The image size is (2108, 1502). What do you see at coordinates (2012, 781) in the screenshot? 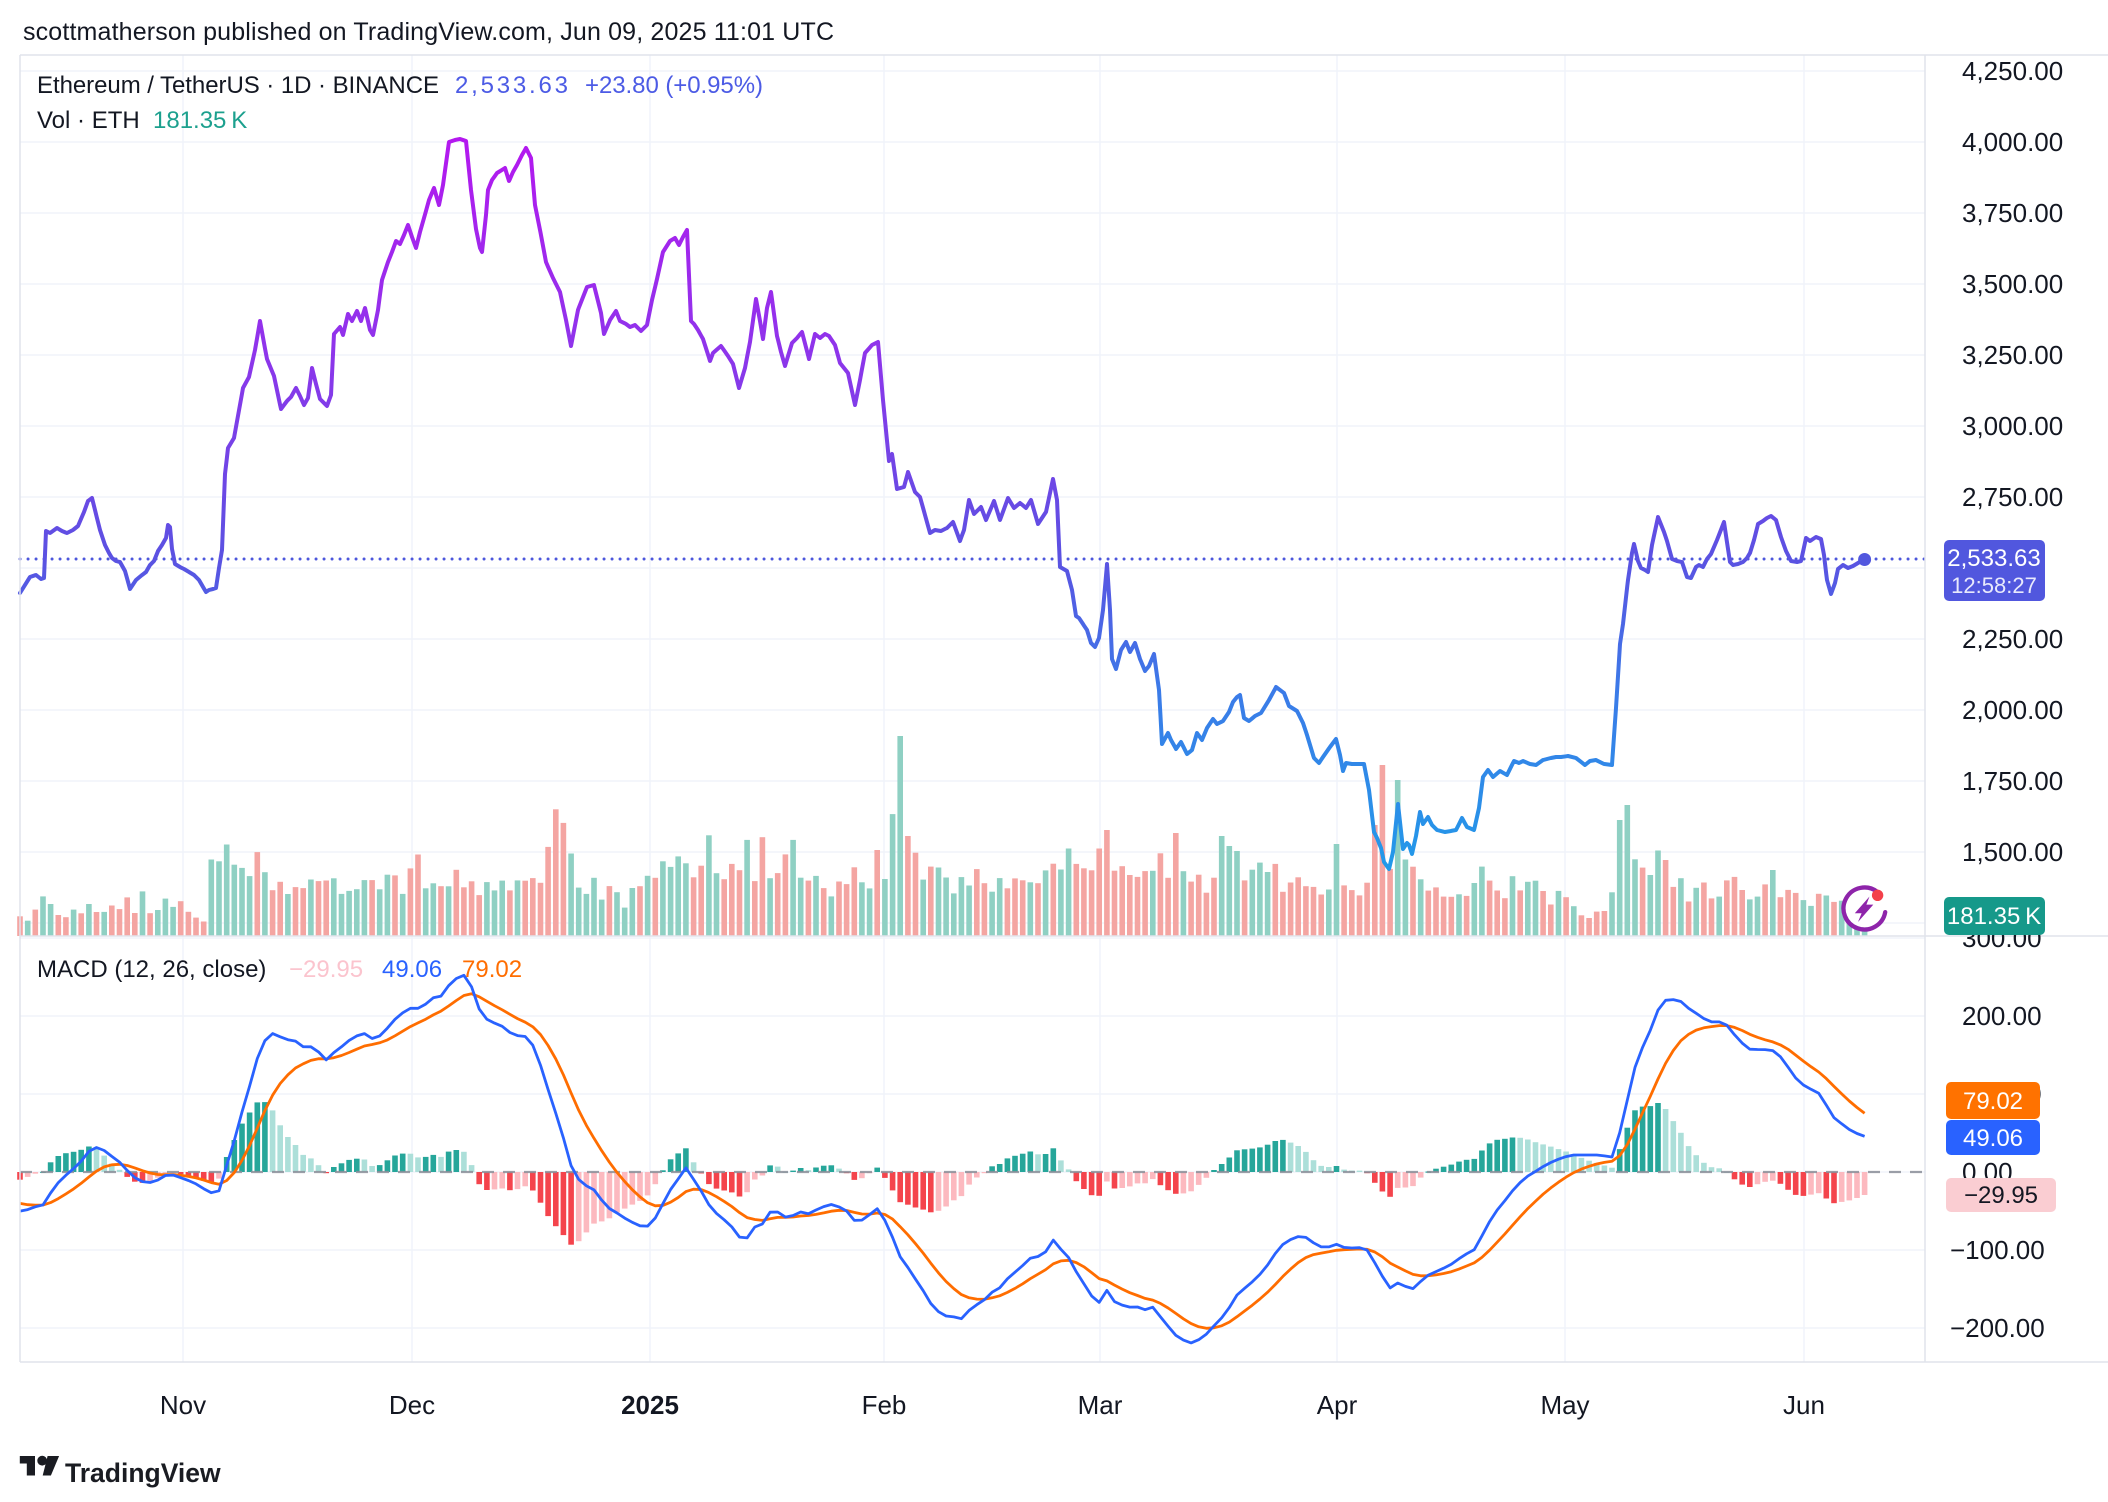
I see `svg-text: 1,750.00` at bounding box center [2012, 781].